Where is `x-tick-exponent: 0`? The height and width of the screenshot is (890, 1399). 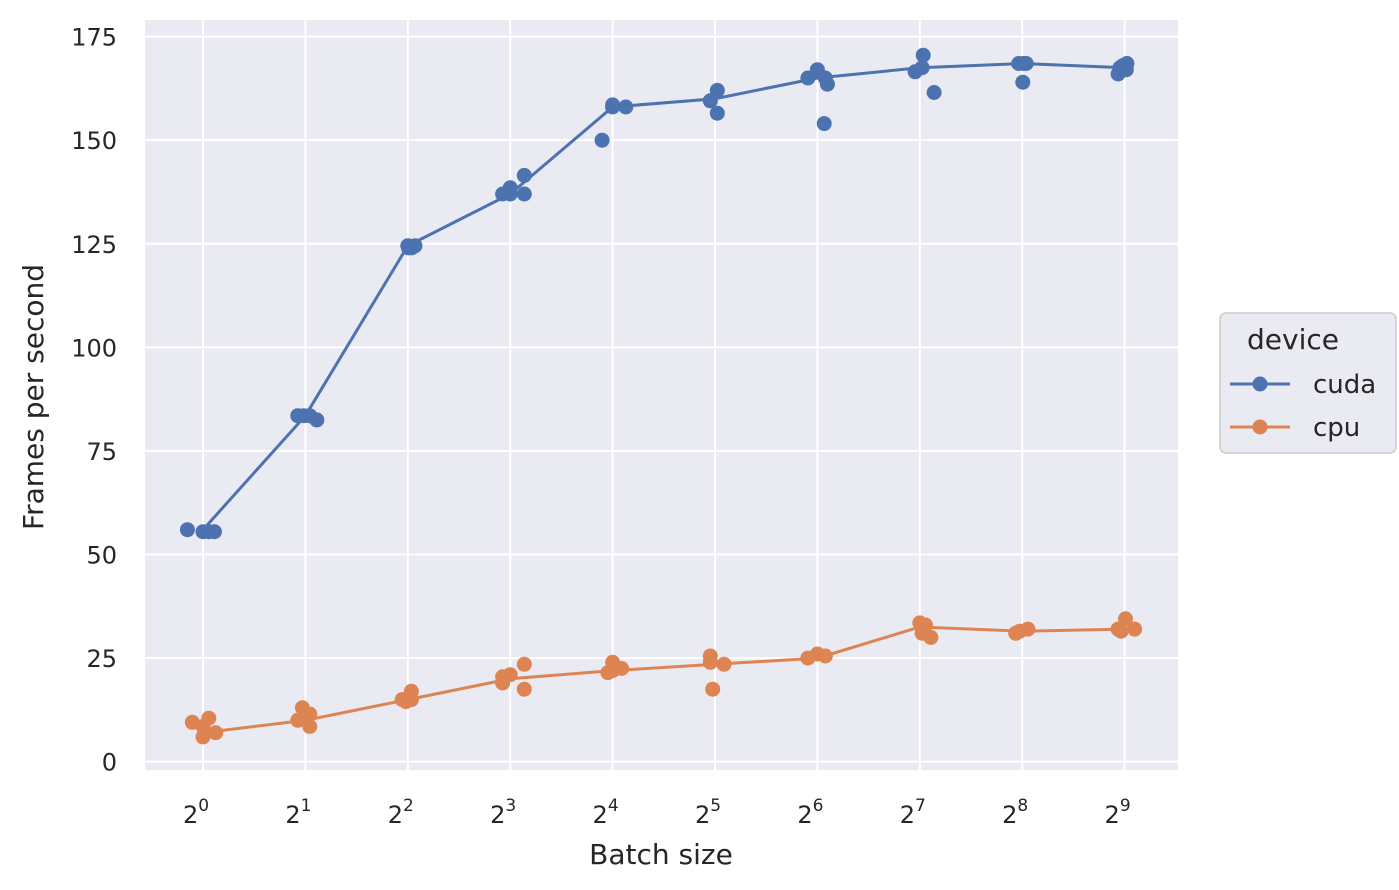 x-tick-exponent: 0 is located at coordinates (203, 806).